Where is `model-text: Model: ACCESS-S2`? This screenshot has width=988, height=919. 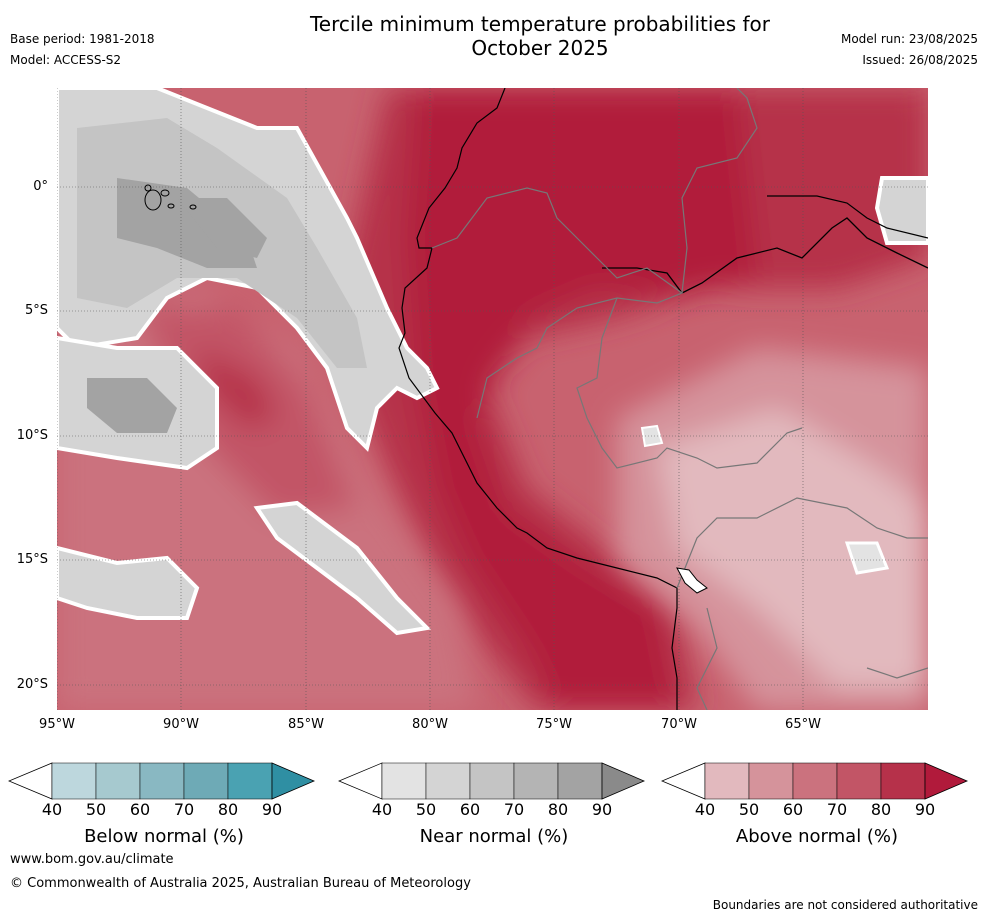 model-text: Model: ACCESS-S2 is located at coordinates (66, 60).